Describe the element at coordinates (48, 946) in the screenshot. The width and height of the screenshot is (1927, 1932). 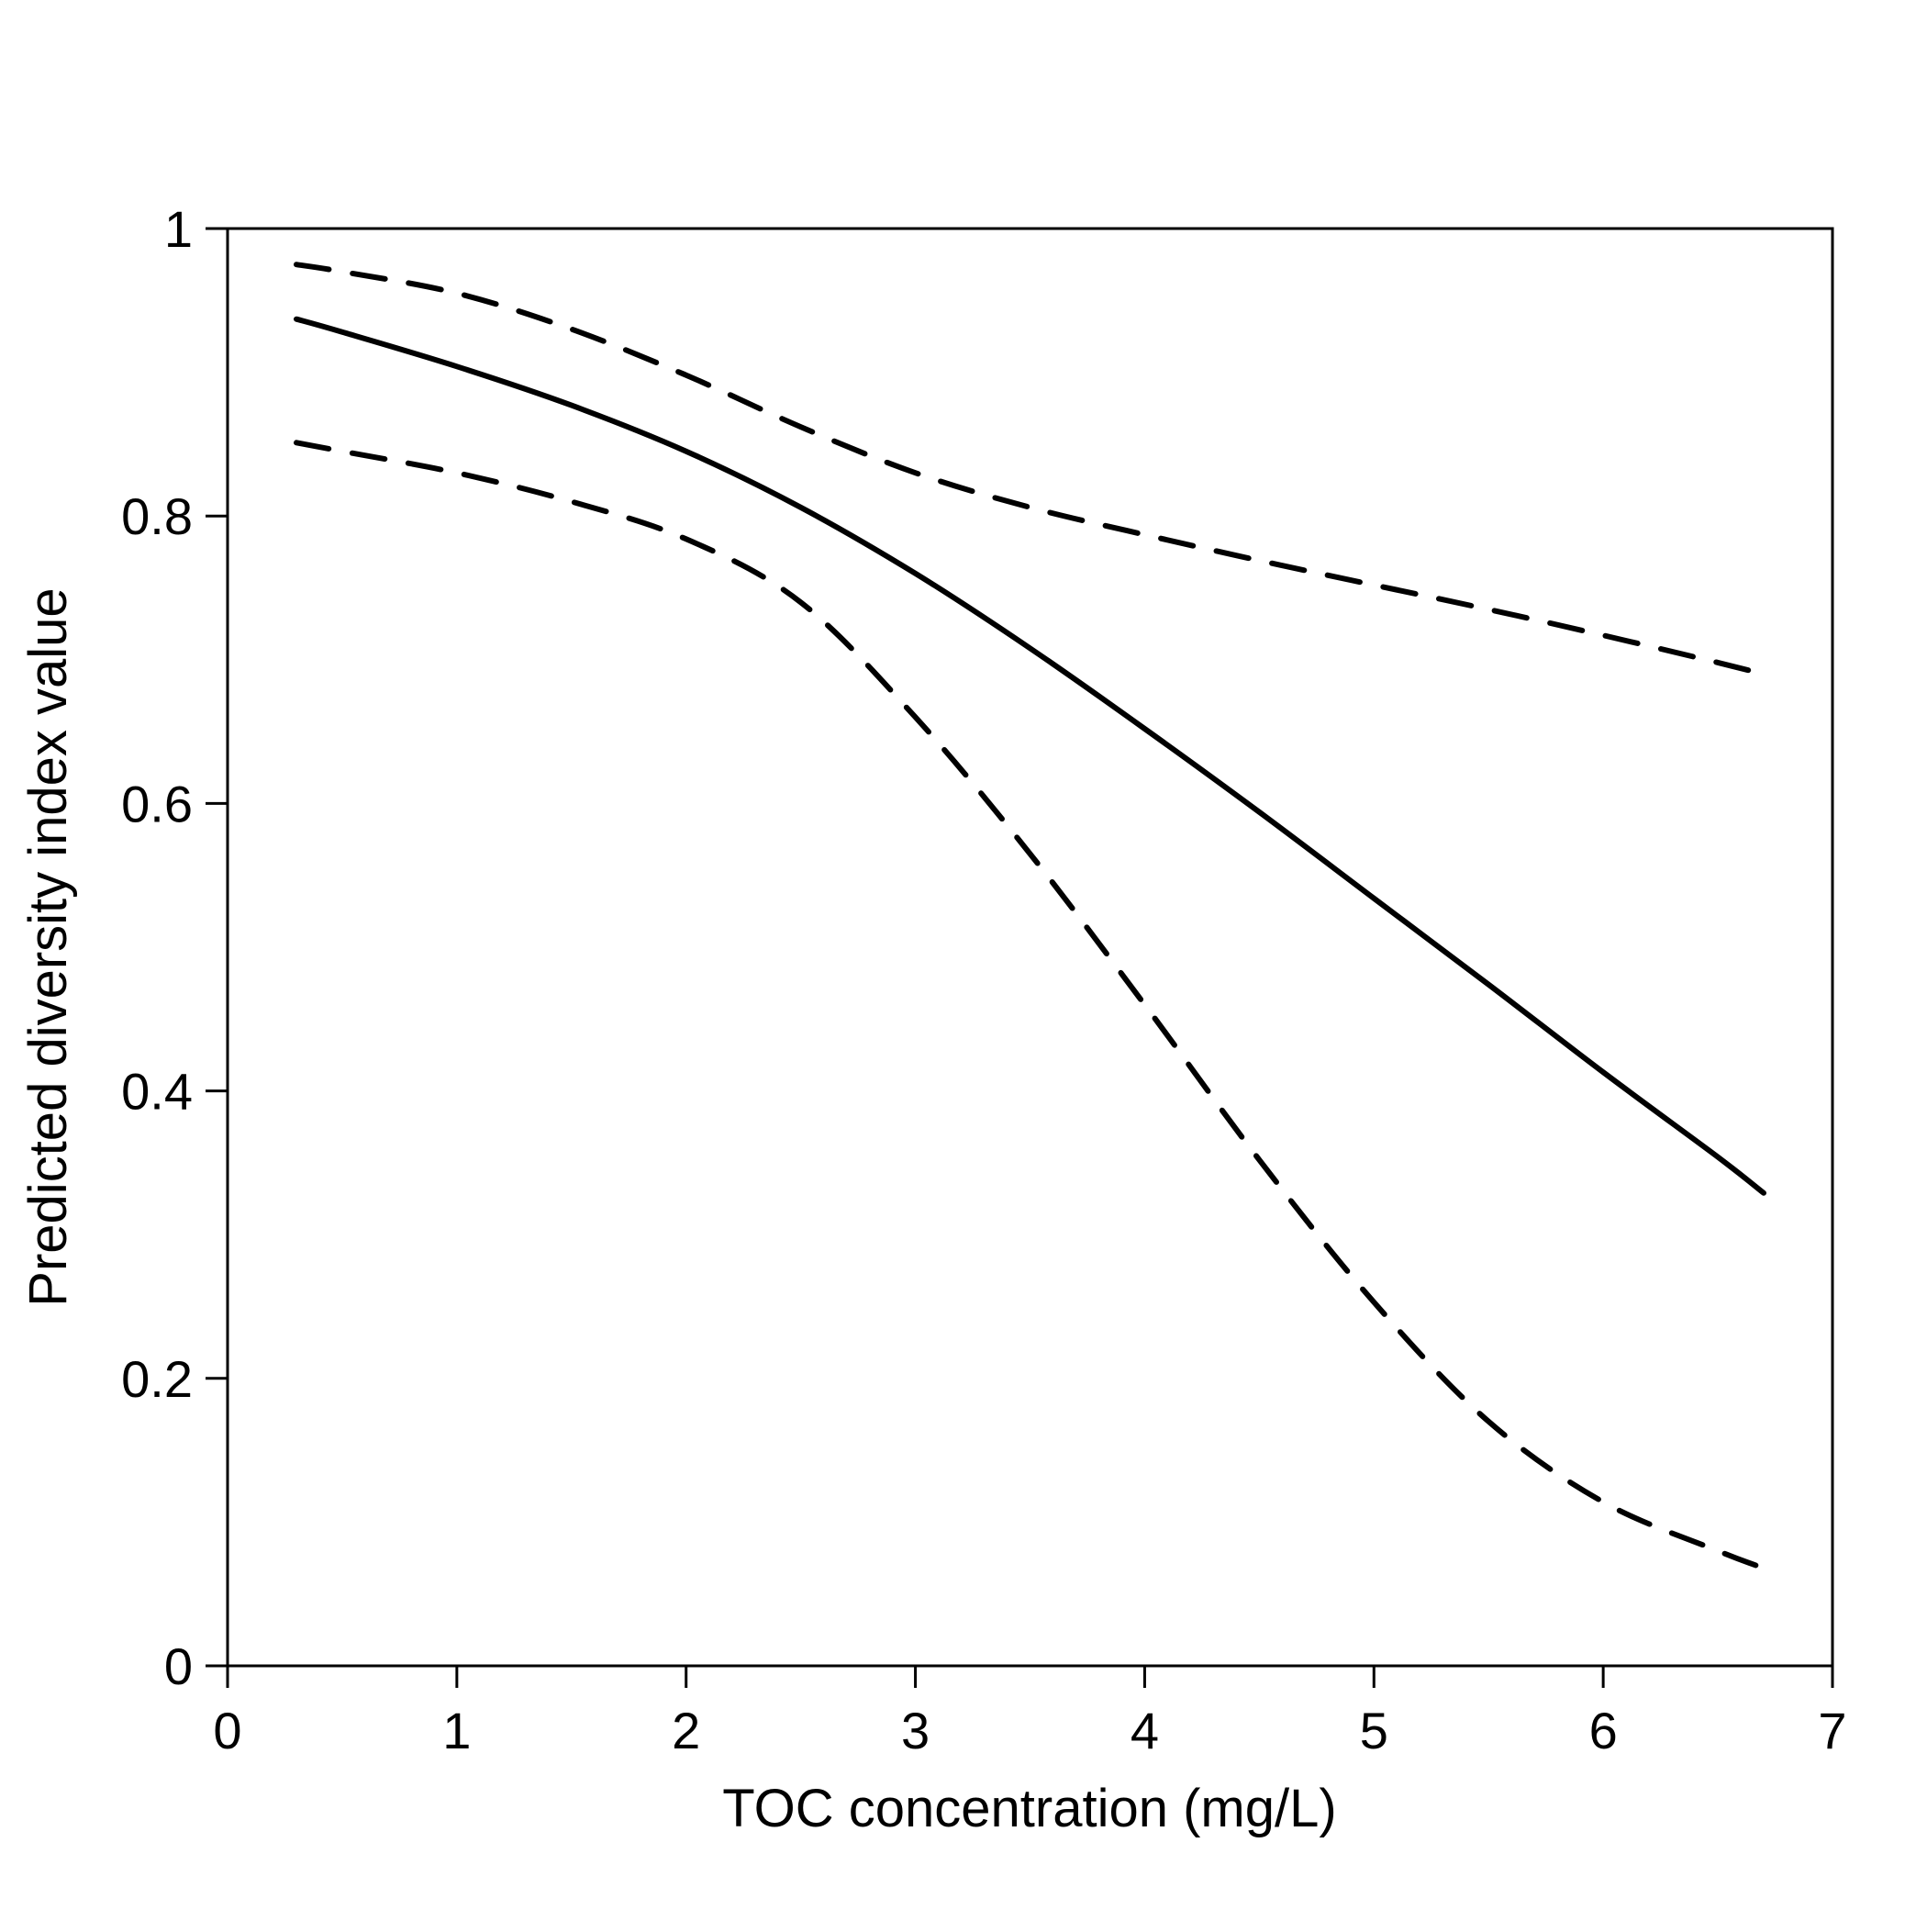
I see `y-axis-label: Predicted diversity index value` at that location.